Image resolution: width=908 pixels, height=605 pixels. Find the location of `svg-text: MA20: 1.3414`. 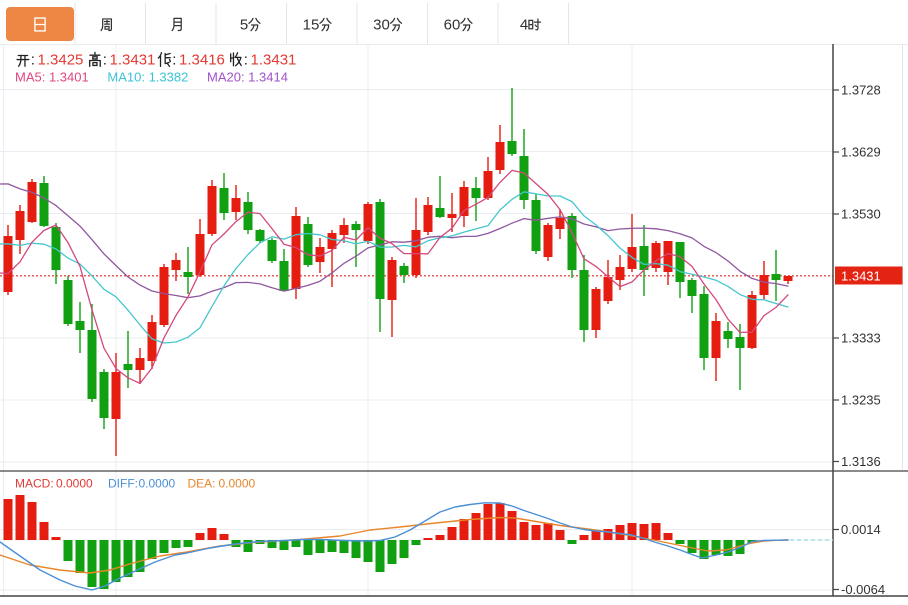

svg-text: MA20: 1.3414 is located at coordinates (247, 77).